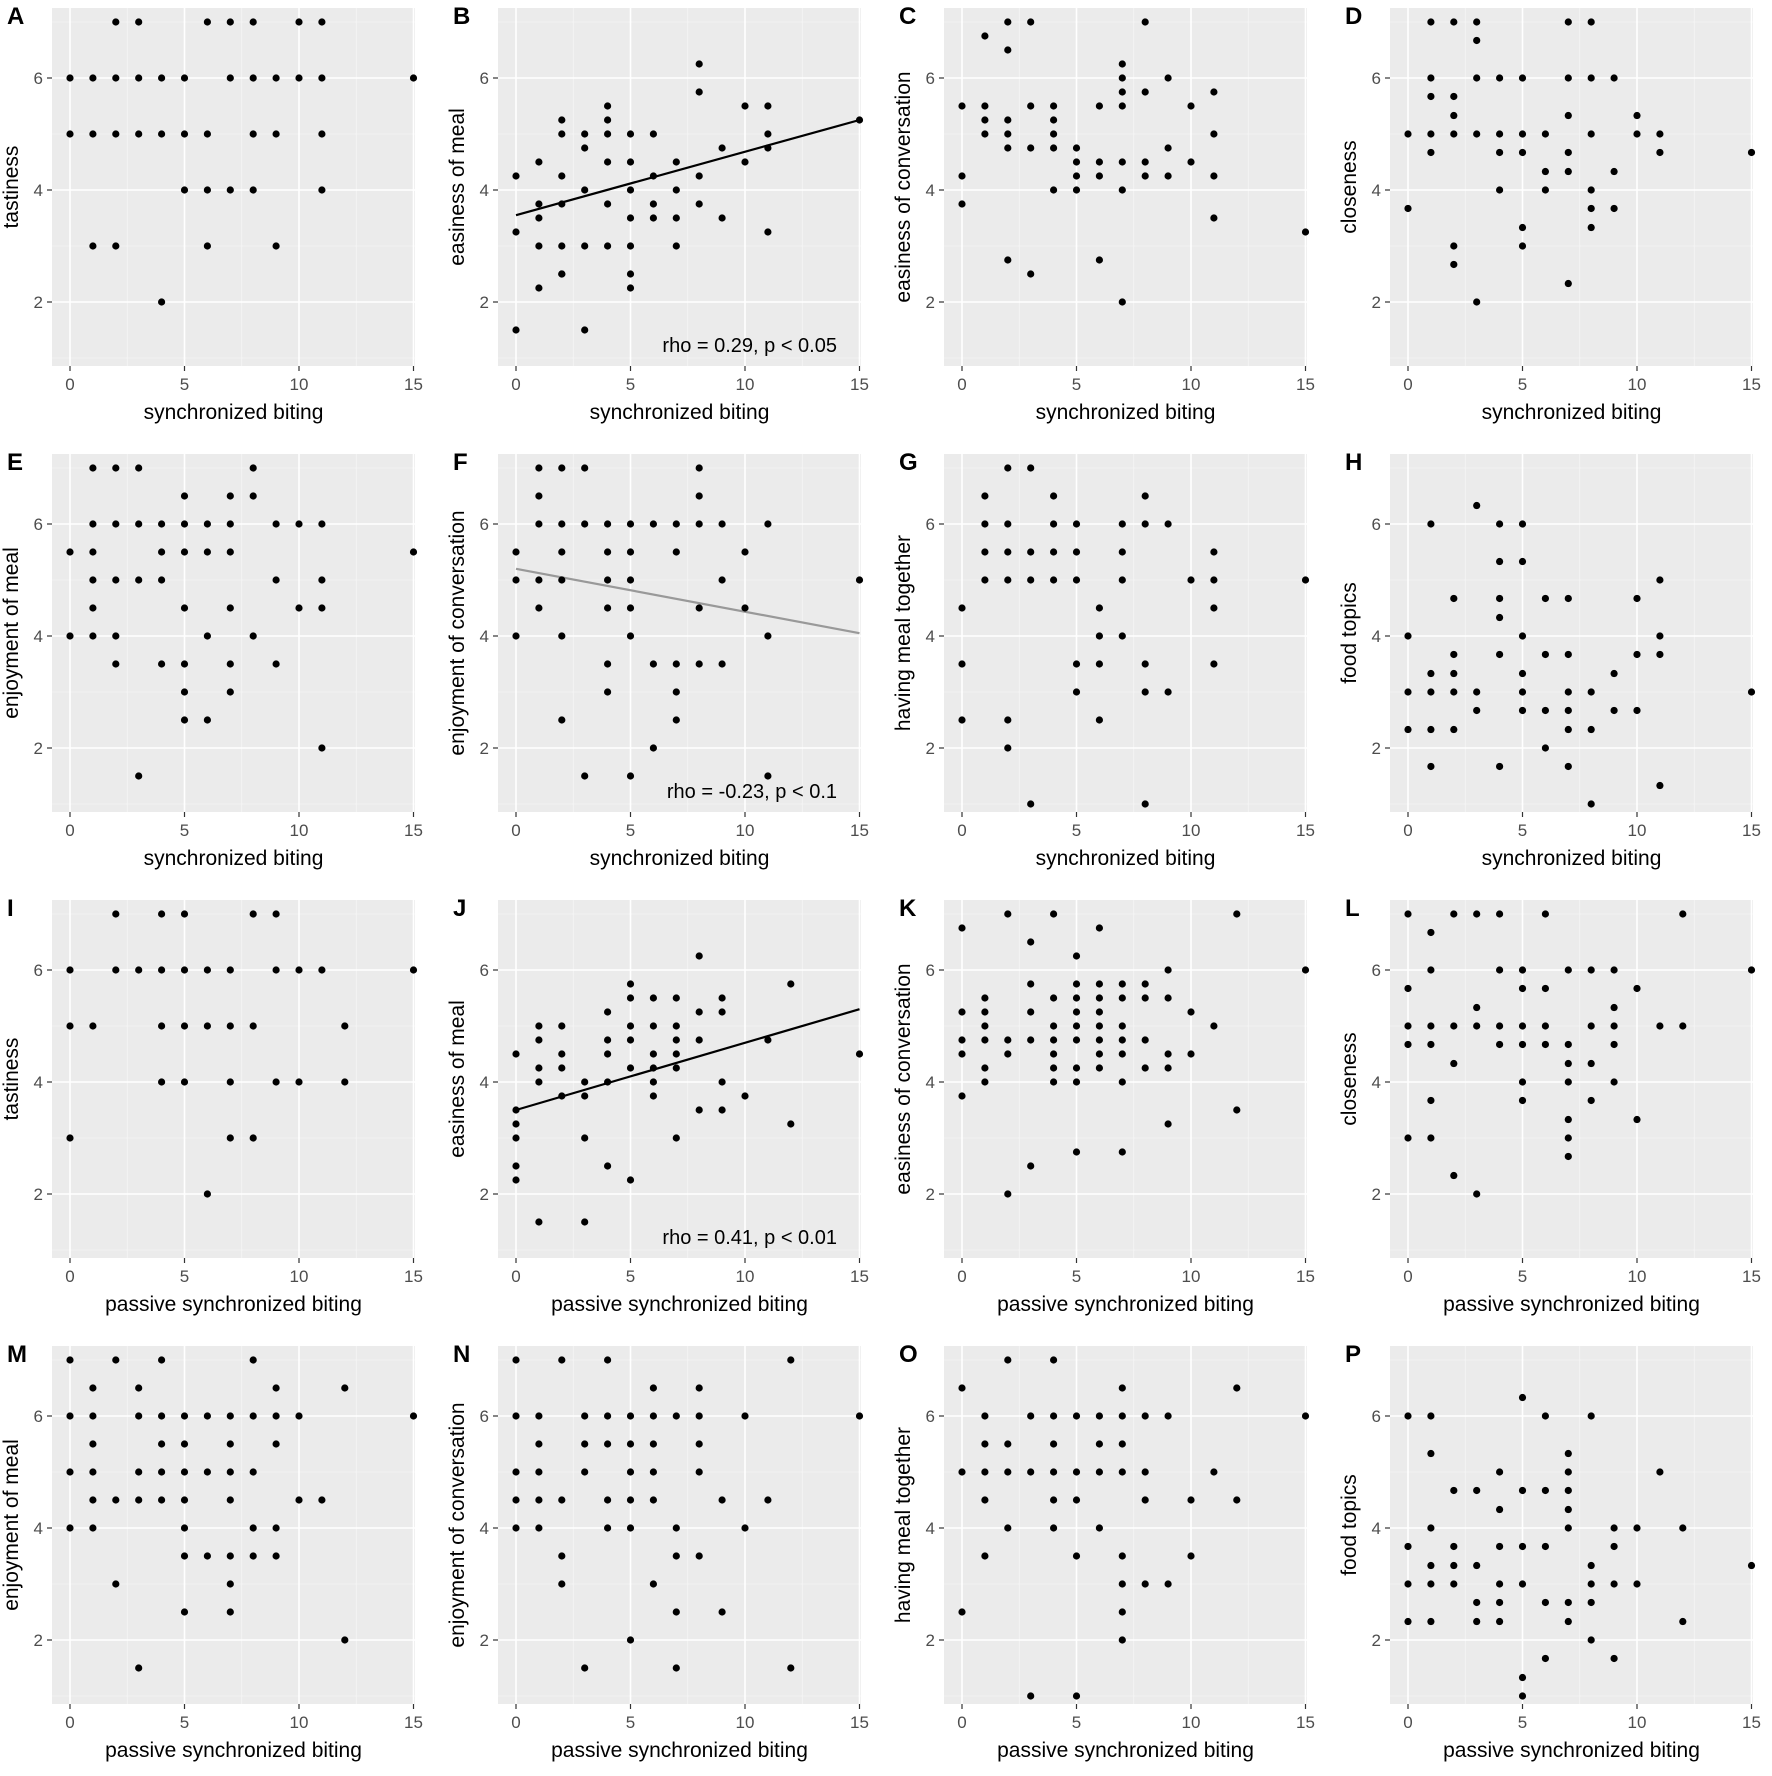 The height and width of the screenshot is (1776, 1772). Describe the element at coordinates (11, 1525) in the screenshot. I see `y-axis-title: enjoyment of meal` at that location.